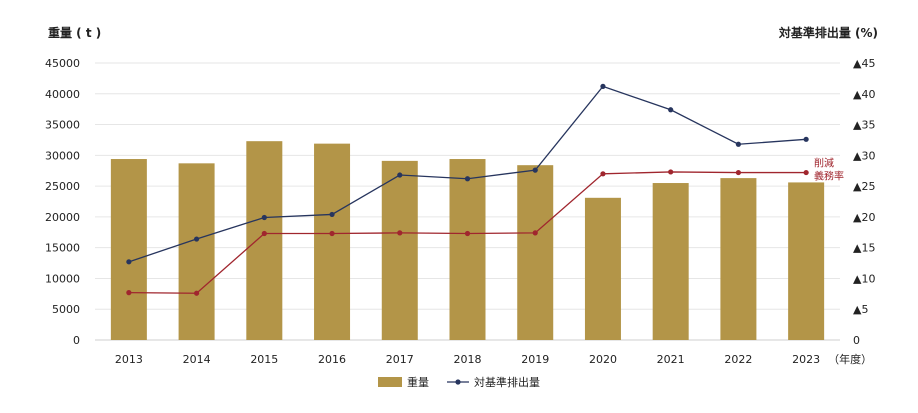 The image size is (918, 413). I want to click on y-right-tick-label: ▲15, so click(864, 248).